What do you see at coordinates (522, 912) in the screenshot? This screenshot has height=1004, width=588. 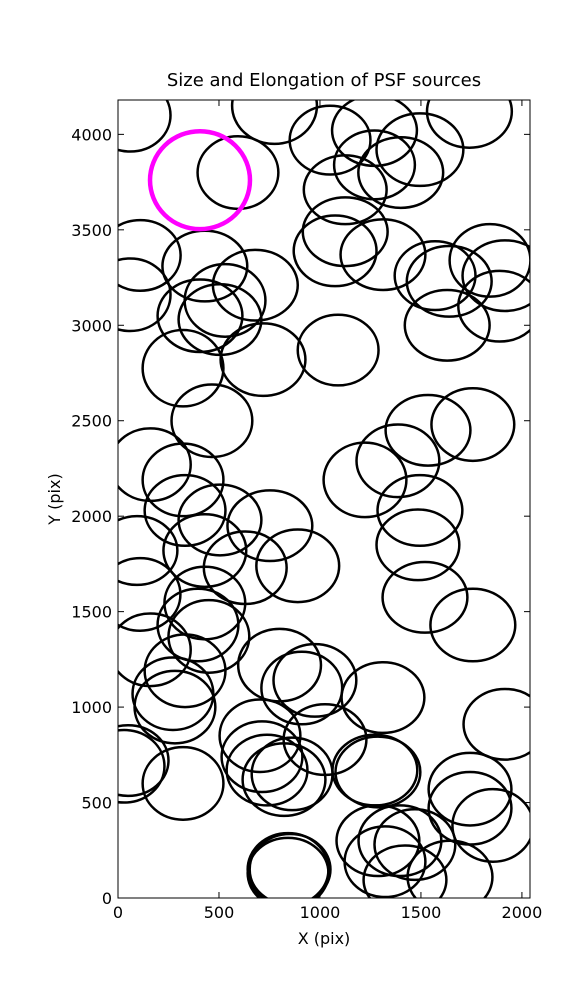 I see `x-tick-label: 2000` at bounding box center [522, 912].